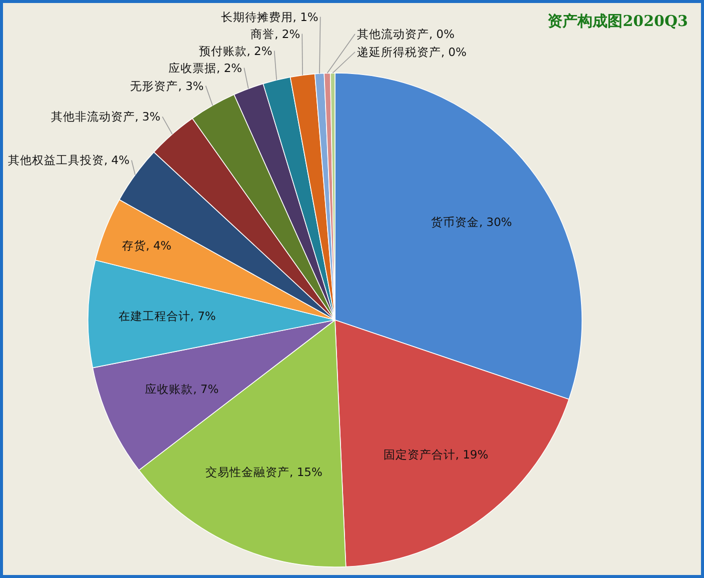  Describe the element at coordinates (205, 67) in the screenshot. I see `slice-label: 应收票据, 2%` at that location.